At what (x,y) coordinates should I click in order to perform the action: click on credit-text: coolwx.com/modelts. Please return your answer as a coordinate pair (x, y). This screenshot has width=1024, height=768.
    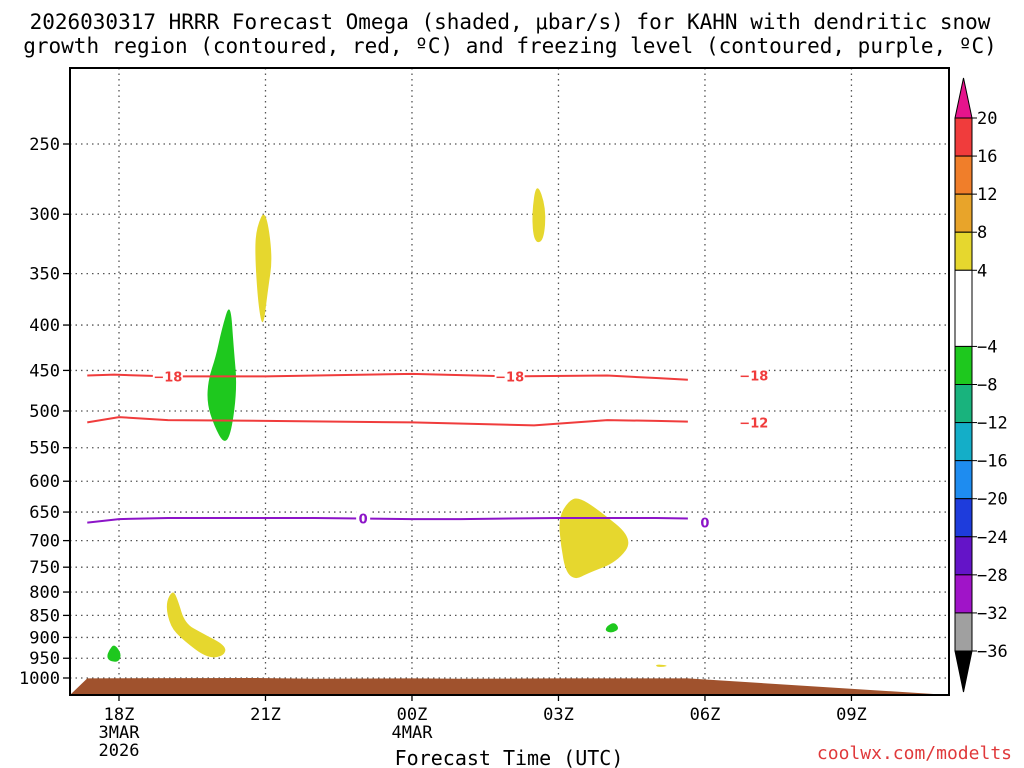
    Looking at the image, I should click on (914, 753).